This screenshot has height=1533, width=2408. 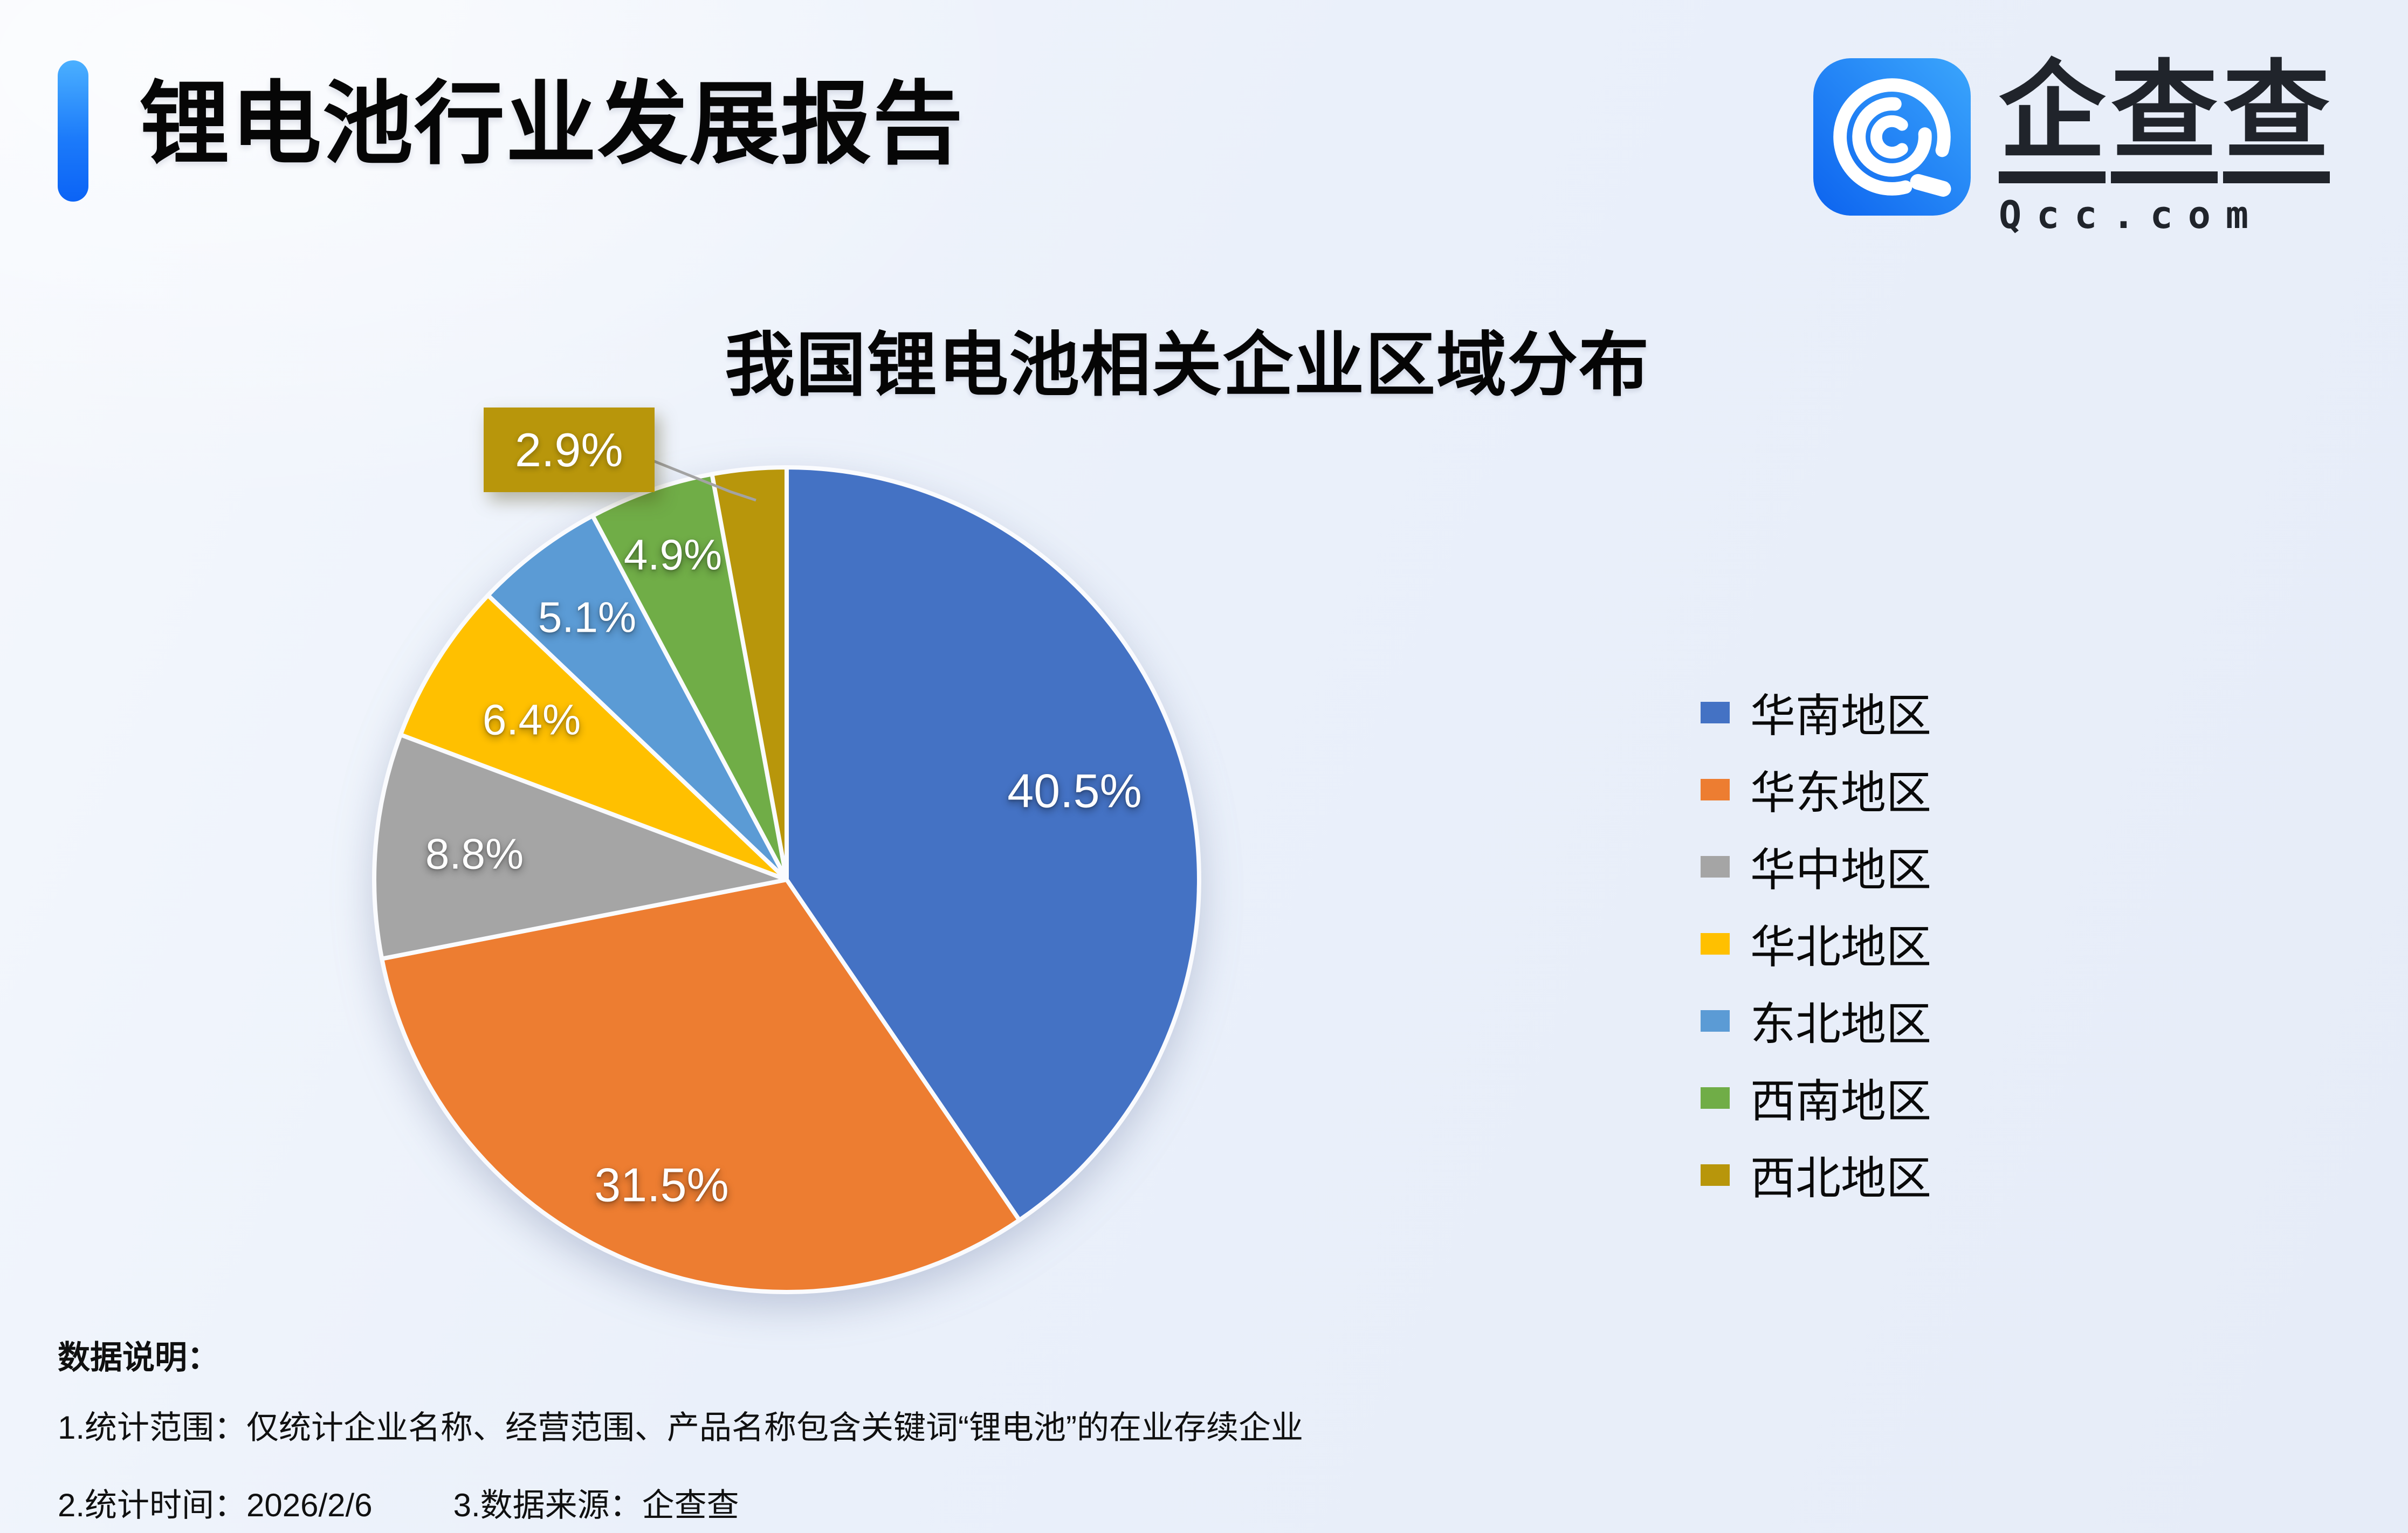 What do you see at coordinates (637, 697) in the screenshot?
I see `pie-slice-东北地区` at bounding box center [637, 697].